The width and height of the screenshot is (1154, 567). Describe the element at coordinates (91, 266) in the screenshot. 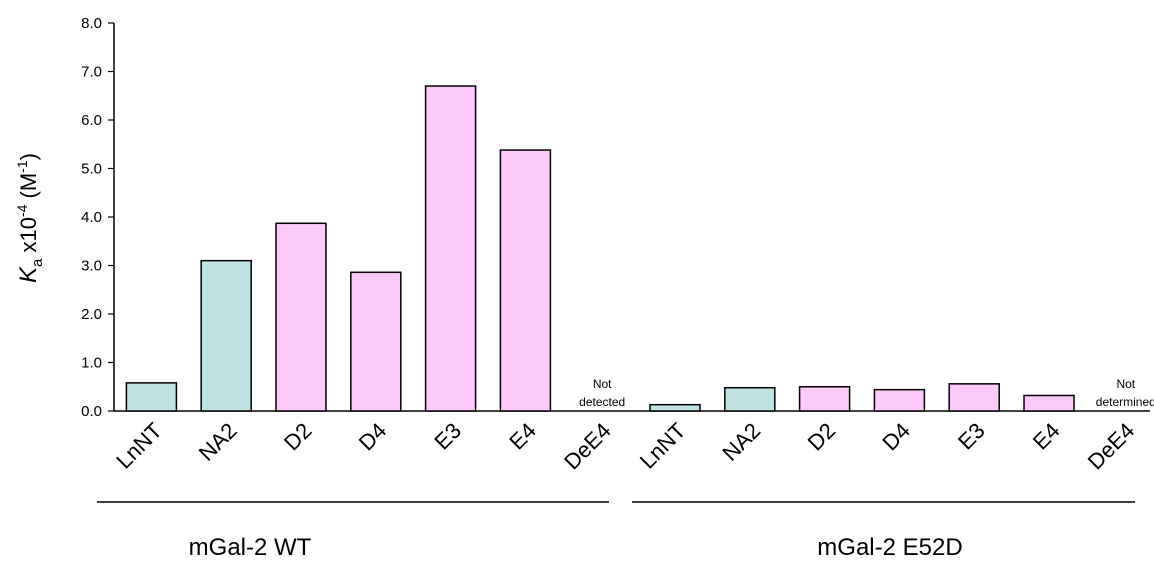

I see `y-tick-label: 3.0` at that location.